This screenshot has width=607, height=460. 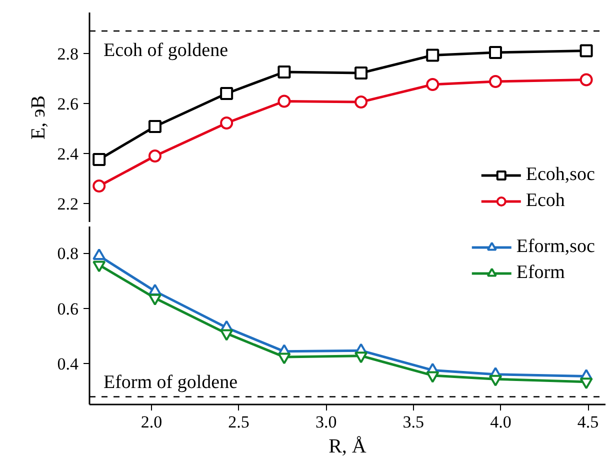 I want to click on x-tick-label: 3.0, so click(x=326, y=422).